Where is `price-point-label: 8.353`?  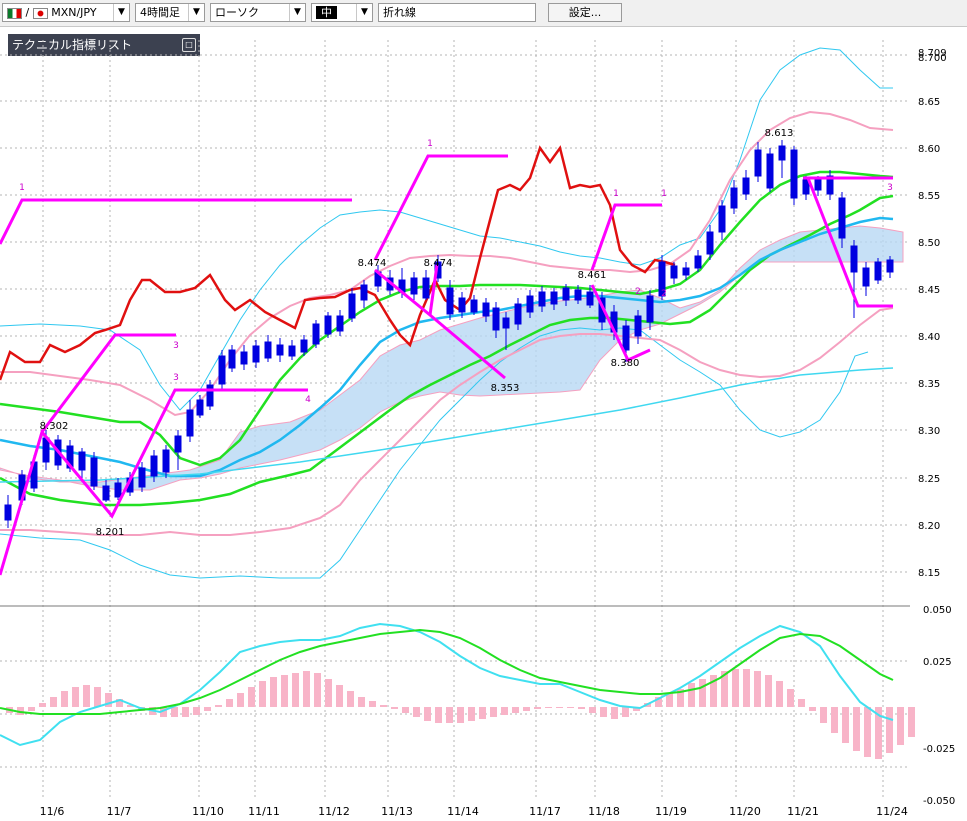
price-point-label: 8.353 is located at coordinates (505, 388).